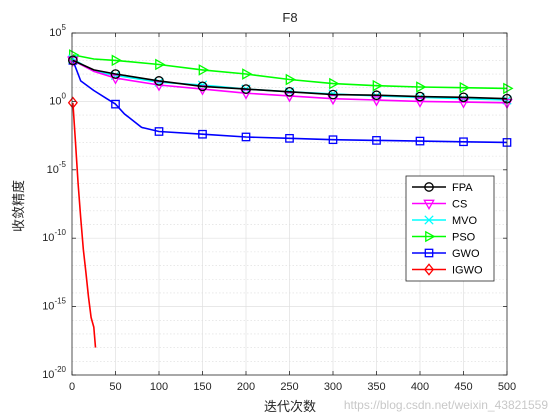  I want to click on x-tick-label: 500, so click(507, 387).